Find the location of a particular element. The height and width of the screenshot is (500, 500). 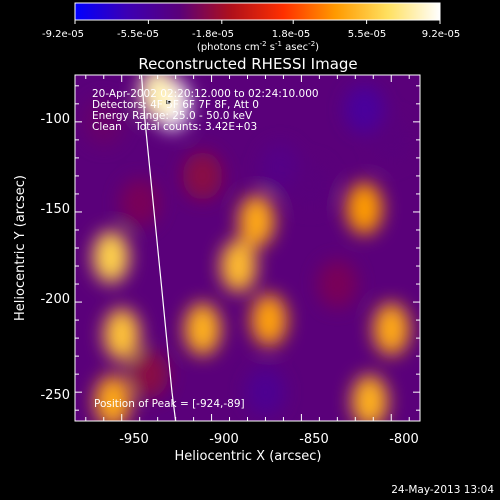

x-axis-label: Heliocentric X (arcsec) is located at coordinates (248, 456).